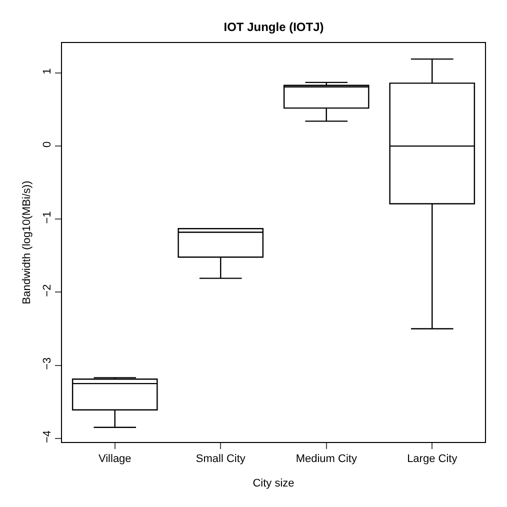 Image resolution: width=507 pixels, height=507 pixels. What do you see at coordinates (48, 217) in the screenshot?
I see `y-tick-label: −1` at bounding box center [48, 217].